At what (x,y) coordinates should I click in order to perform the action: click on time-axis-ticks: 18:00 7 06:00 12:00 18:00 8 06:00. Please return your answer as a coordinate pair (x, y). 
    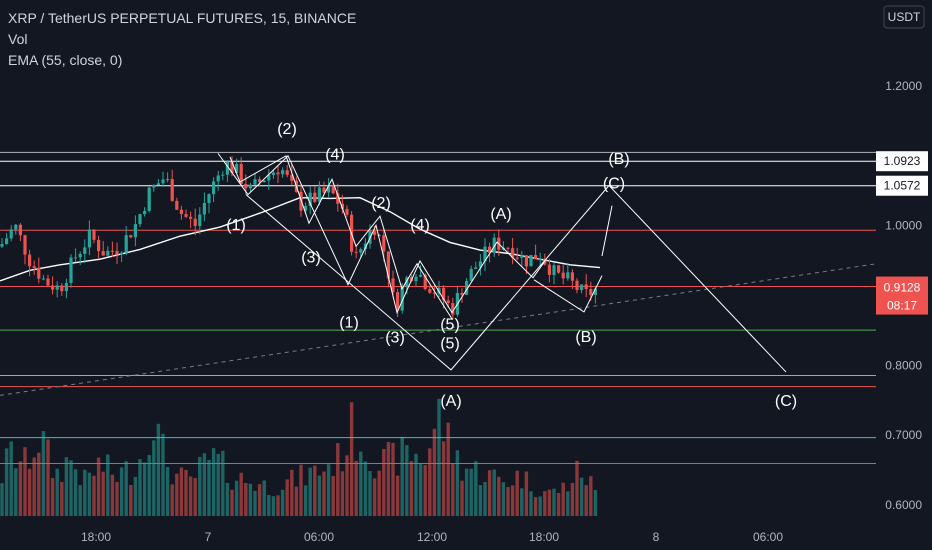
    Looking at the image, I should click on (432, 537).